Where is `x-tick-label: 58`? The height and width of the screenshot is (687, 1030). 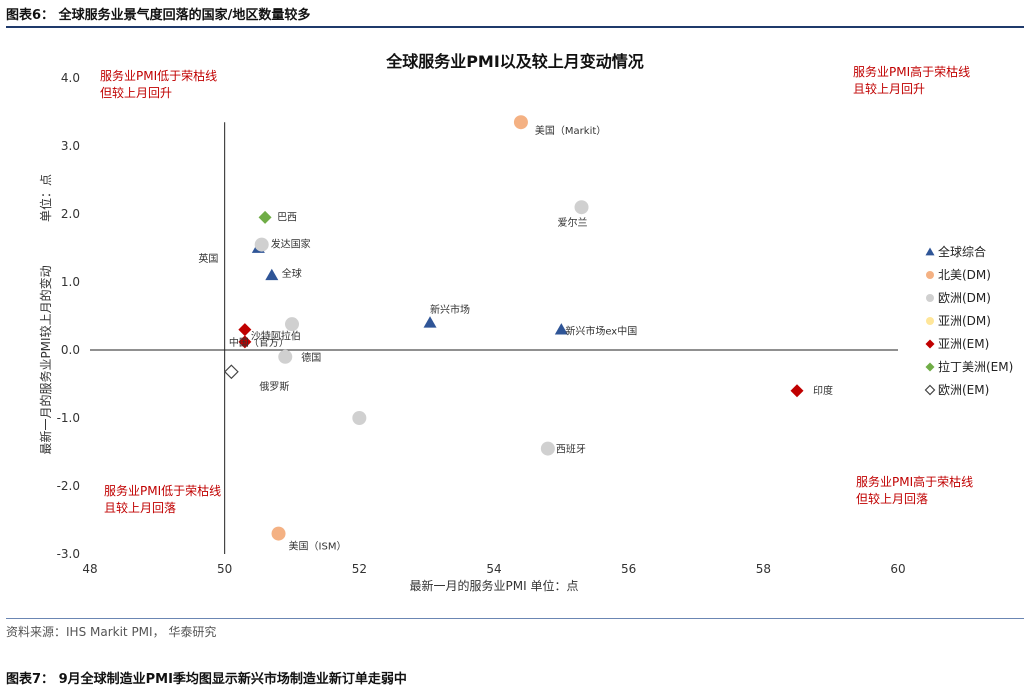
x-tick-label: 58 is located at coordinates (763, 569).